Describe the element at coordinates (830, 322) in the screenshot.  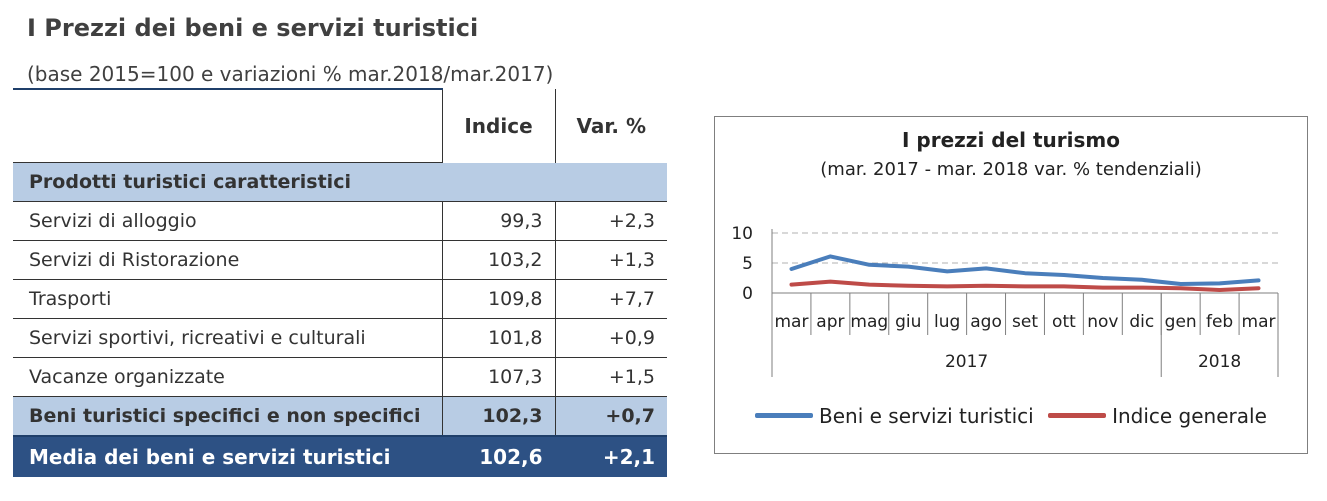
I see `x-tick-label: apr` at that location.